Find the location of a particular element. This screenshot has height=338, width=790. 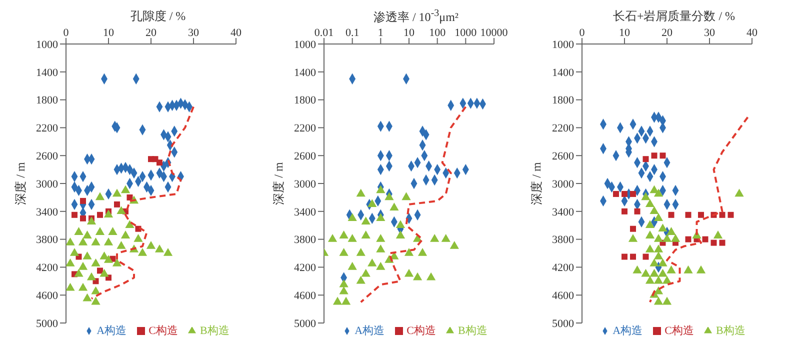

x-tick-label: 1 is located at coordinates (381, 33).